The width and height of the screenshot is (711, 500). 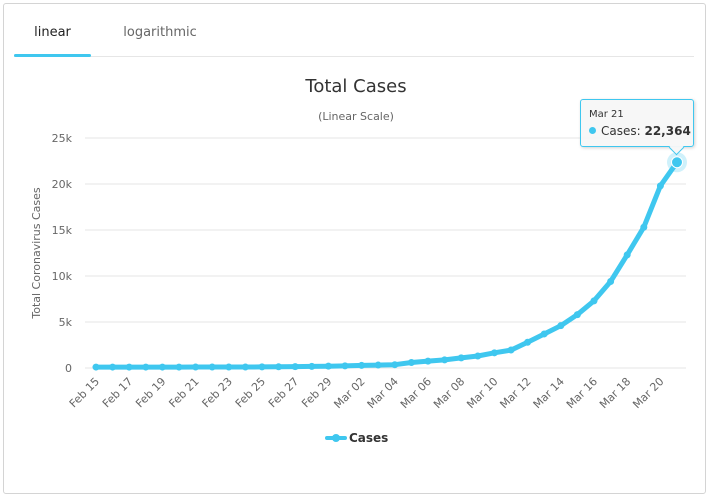 I want to click on x-tick-label: Feb 15, so click(x=84, y=392).